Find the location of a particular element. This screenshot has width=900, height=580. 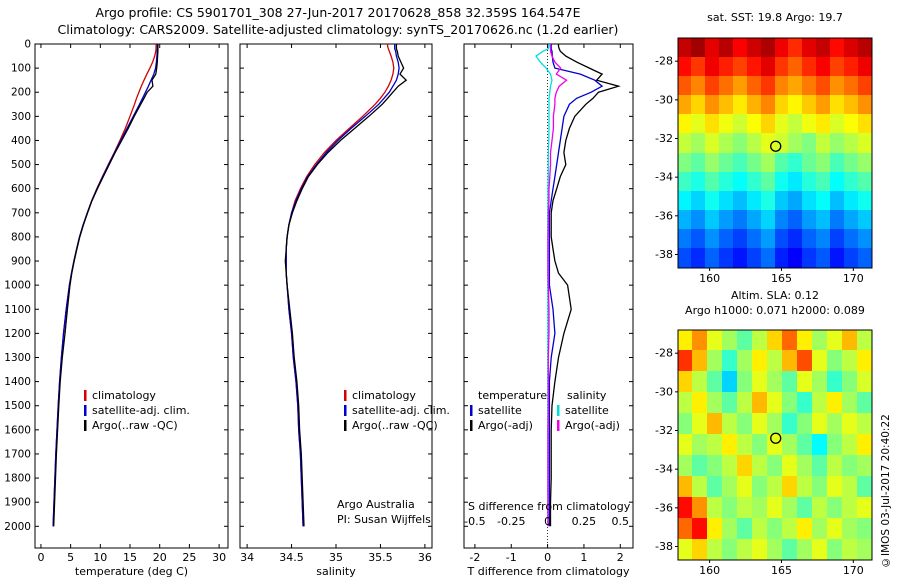

depth-tick-label: 2000 is located at coordinates (17, 527).